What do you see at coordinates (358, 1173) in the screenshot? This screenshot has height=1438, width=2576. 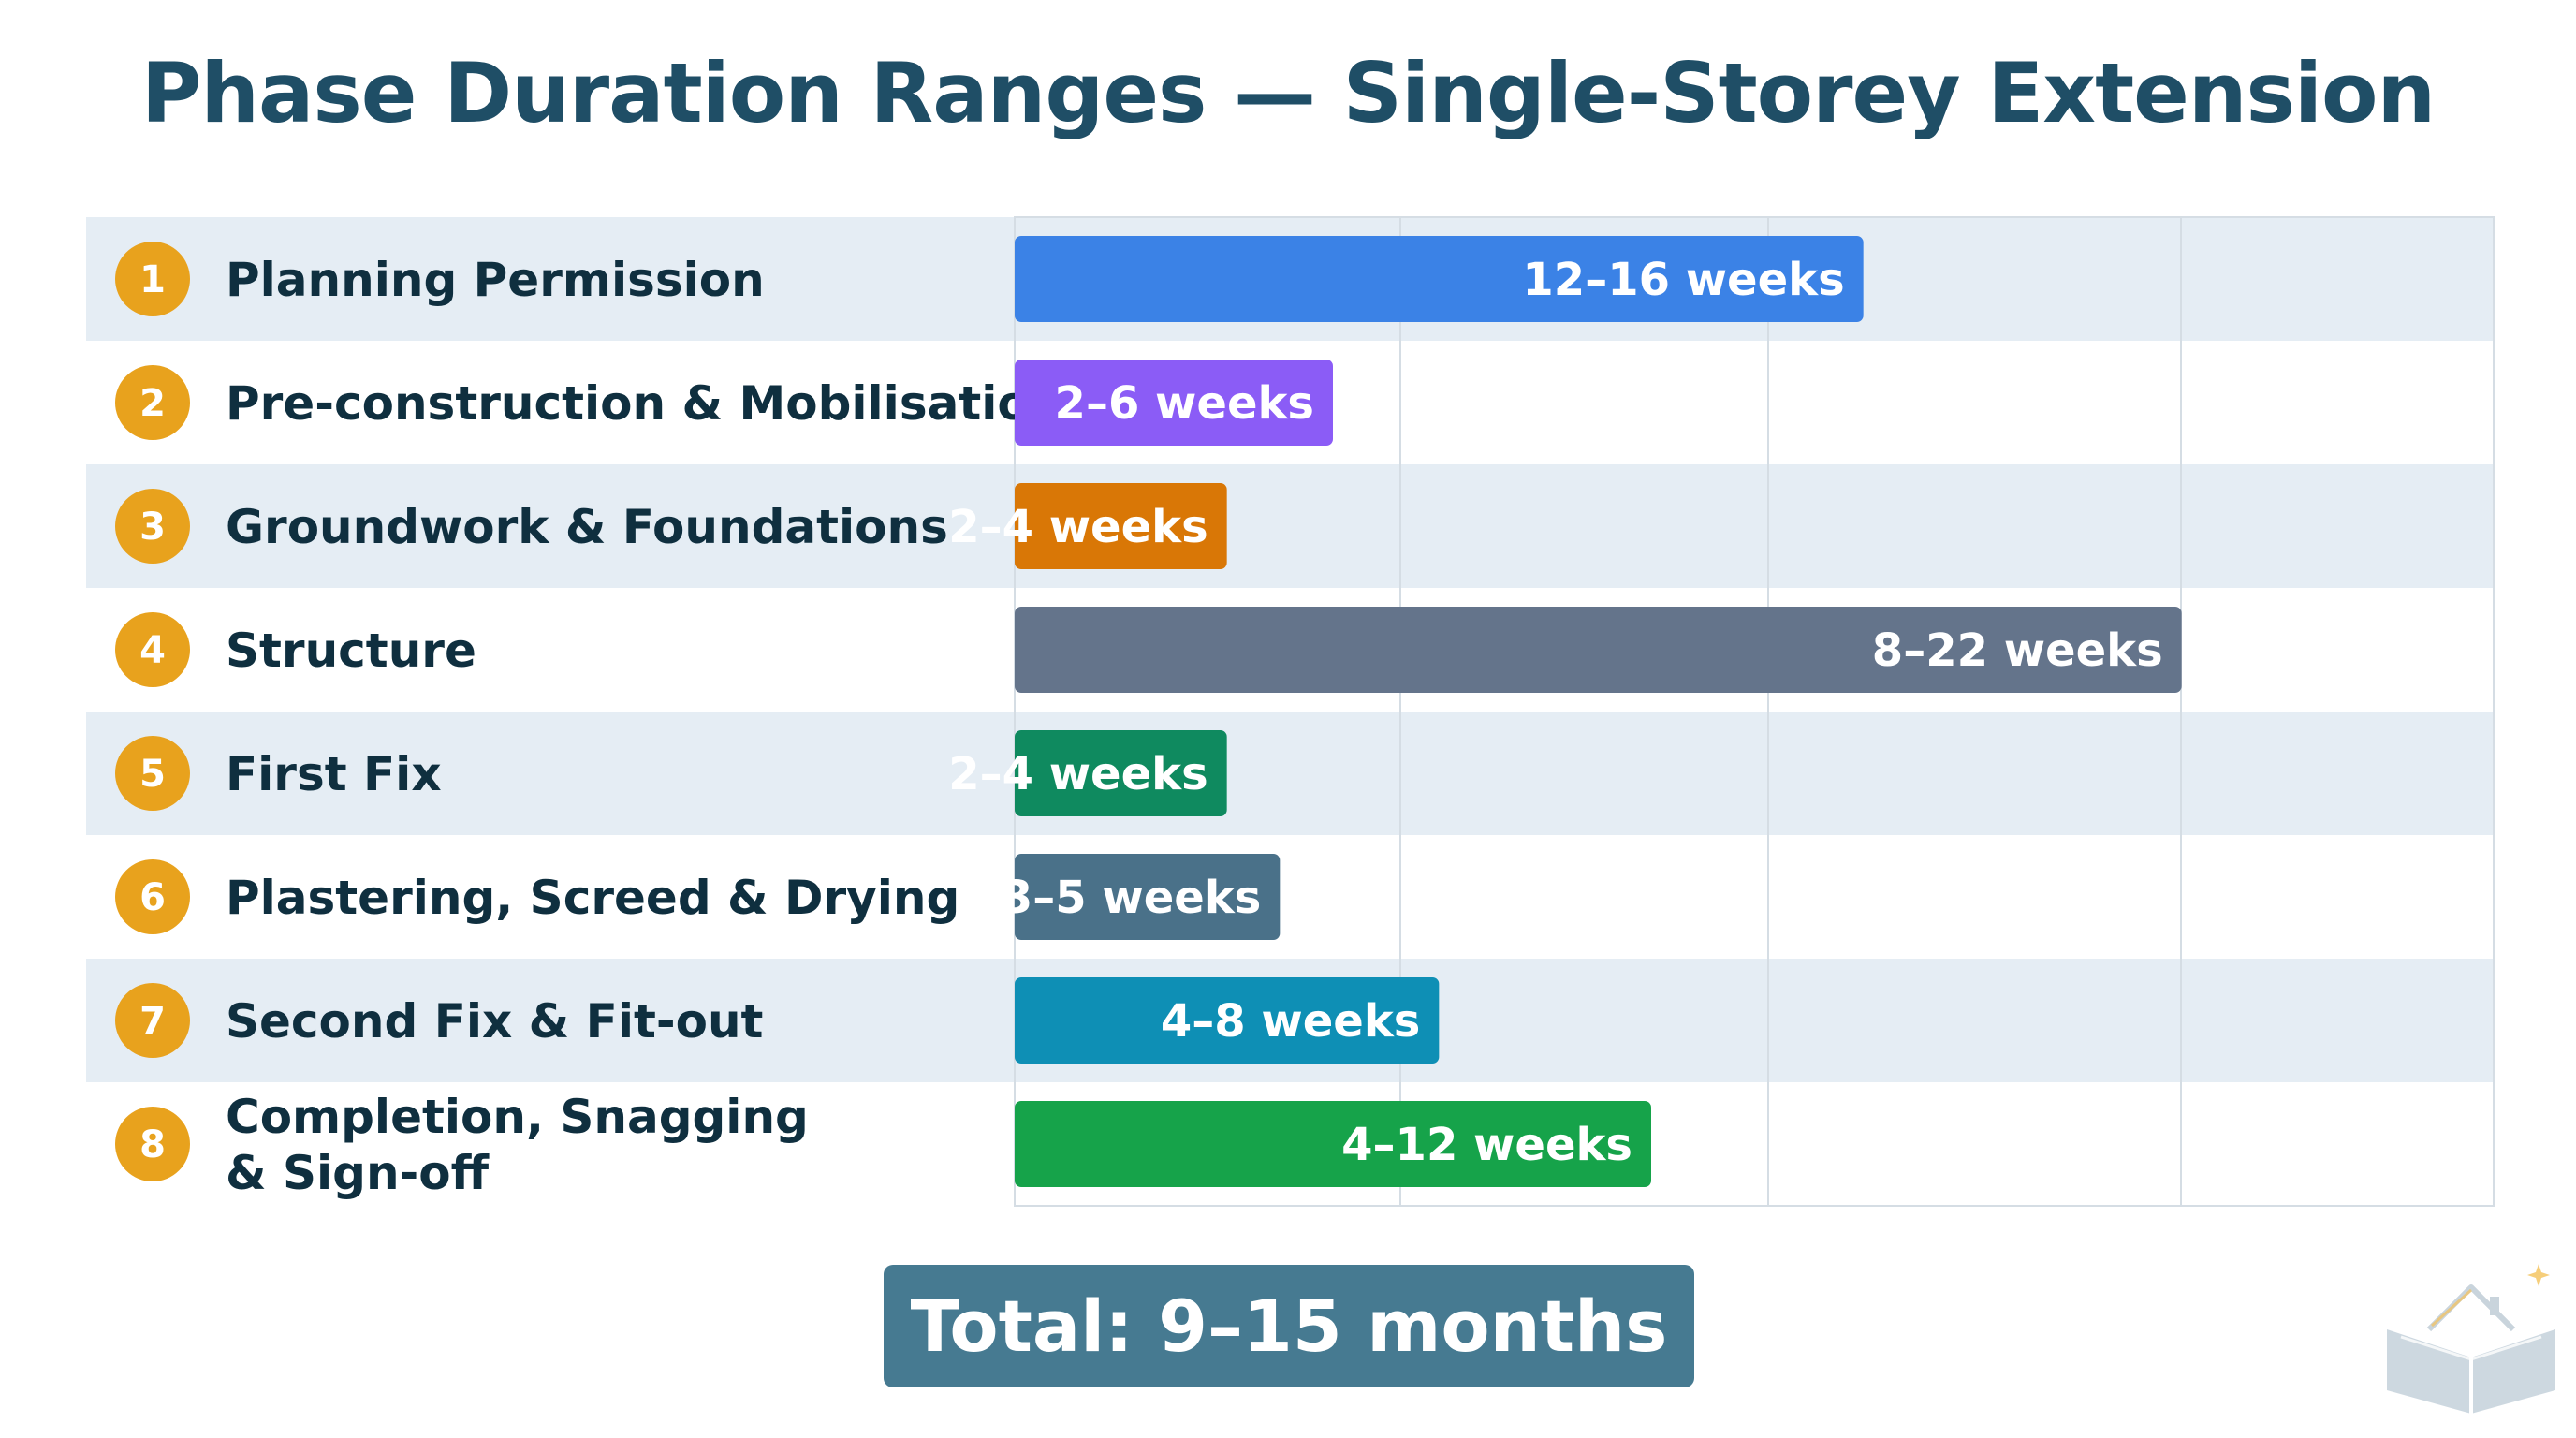 I see `category-label: & Sign-off` at bounding box center [358, 1173].